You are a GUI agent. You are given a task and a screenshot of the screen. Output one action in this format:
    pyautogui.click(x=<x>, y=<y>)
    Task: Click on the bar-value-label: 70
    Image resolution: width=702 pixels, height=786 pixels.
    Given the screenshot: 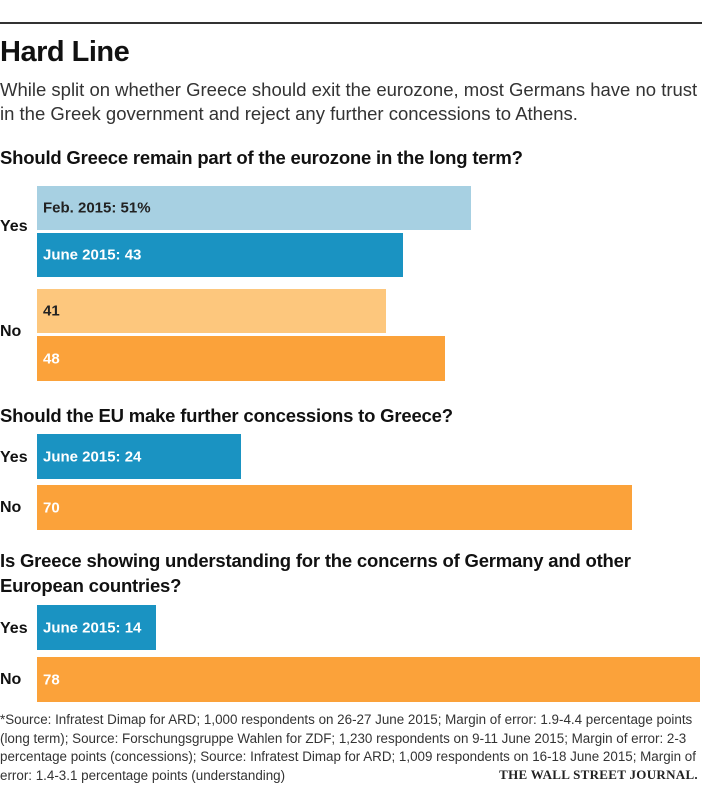 What is the action you would take?
    pyautogui.click(x=51, y=507)
    